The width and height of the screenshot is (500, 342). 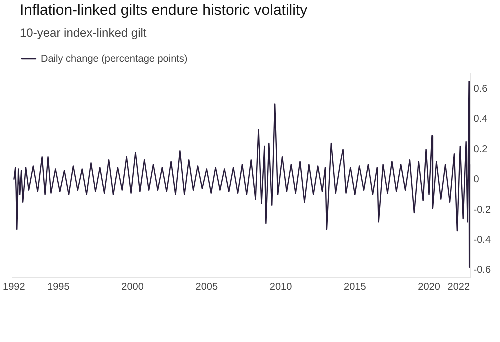 I want to click on y-tick-label: -0.2, so click(x=483, y=210).